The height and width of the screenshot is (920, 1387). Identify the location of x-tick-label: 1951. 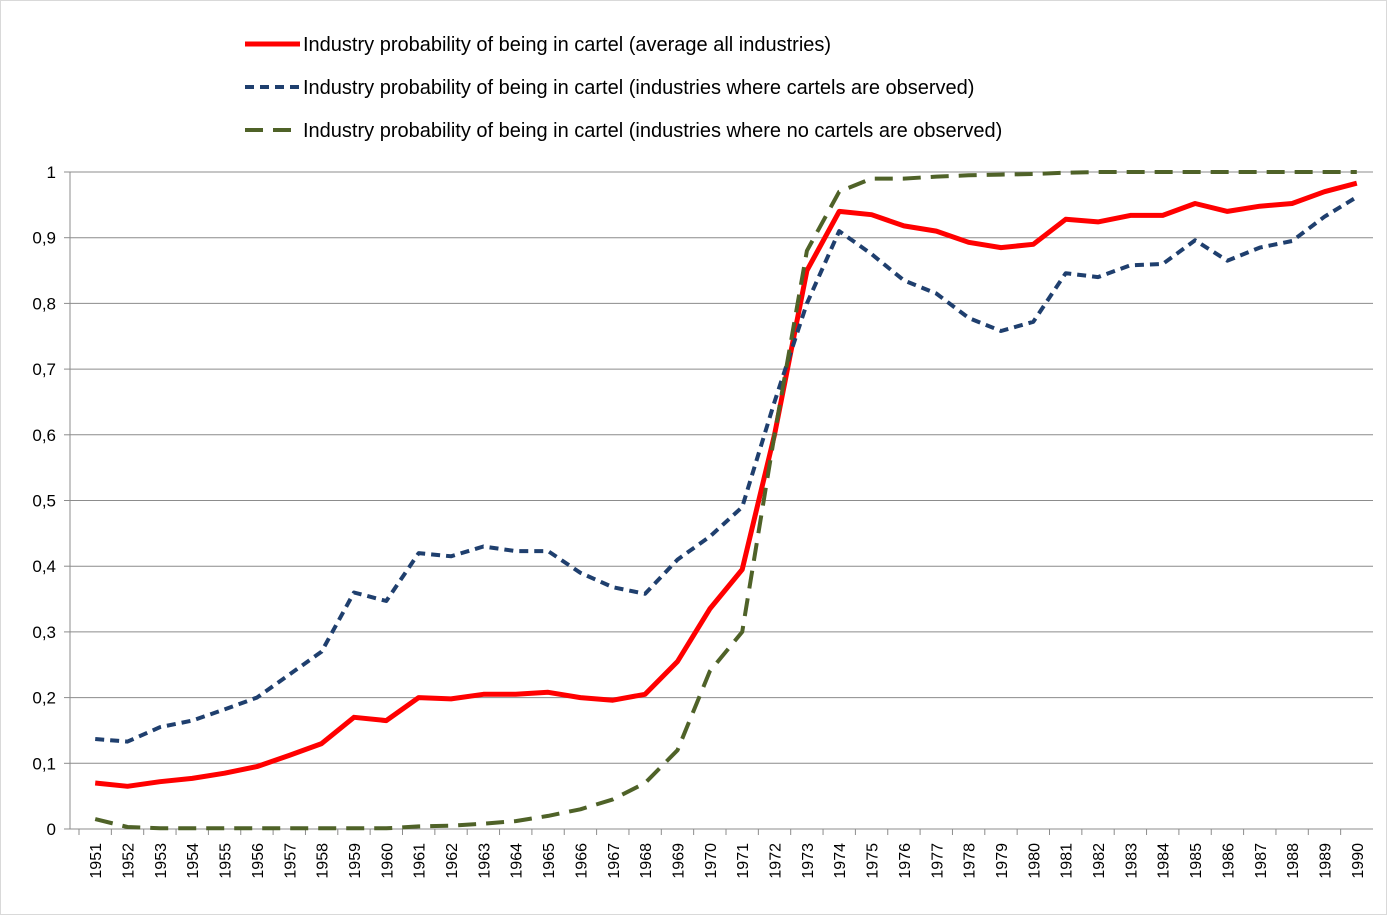
(96, 861).